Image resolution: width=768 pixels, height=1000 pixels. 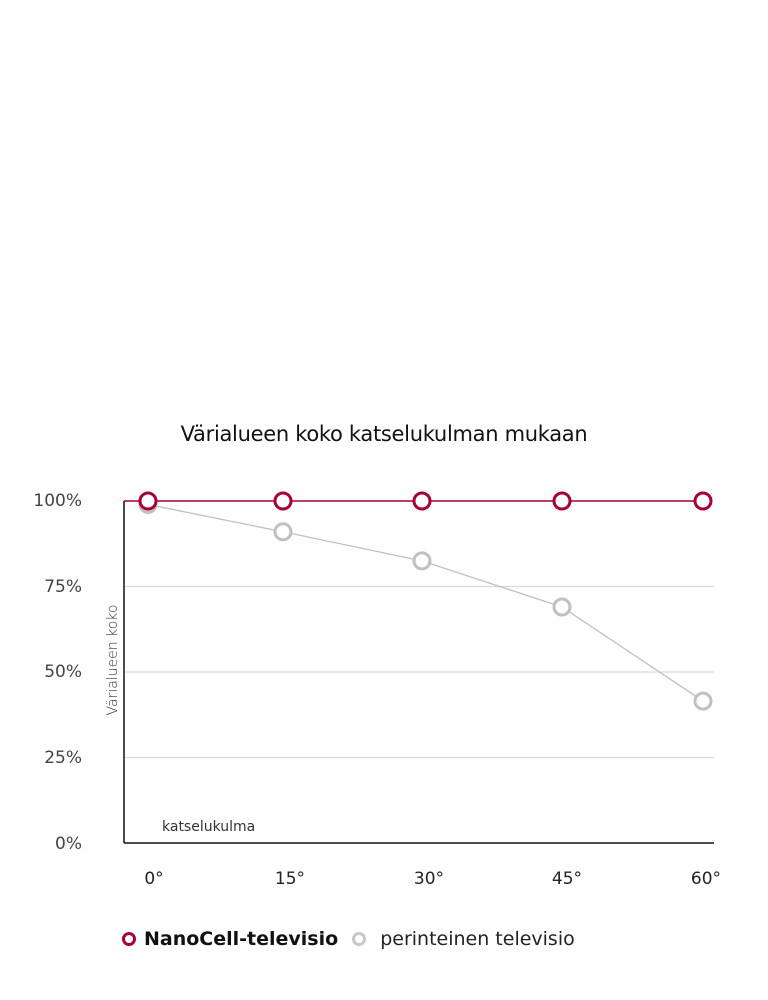 What do you see at coordinates (154, 879) in the screenshot?
I see `x-tick-0: 0°` at bounding box center [154, 879].